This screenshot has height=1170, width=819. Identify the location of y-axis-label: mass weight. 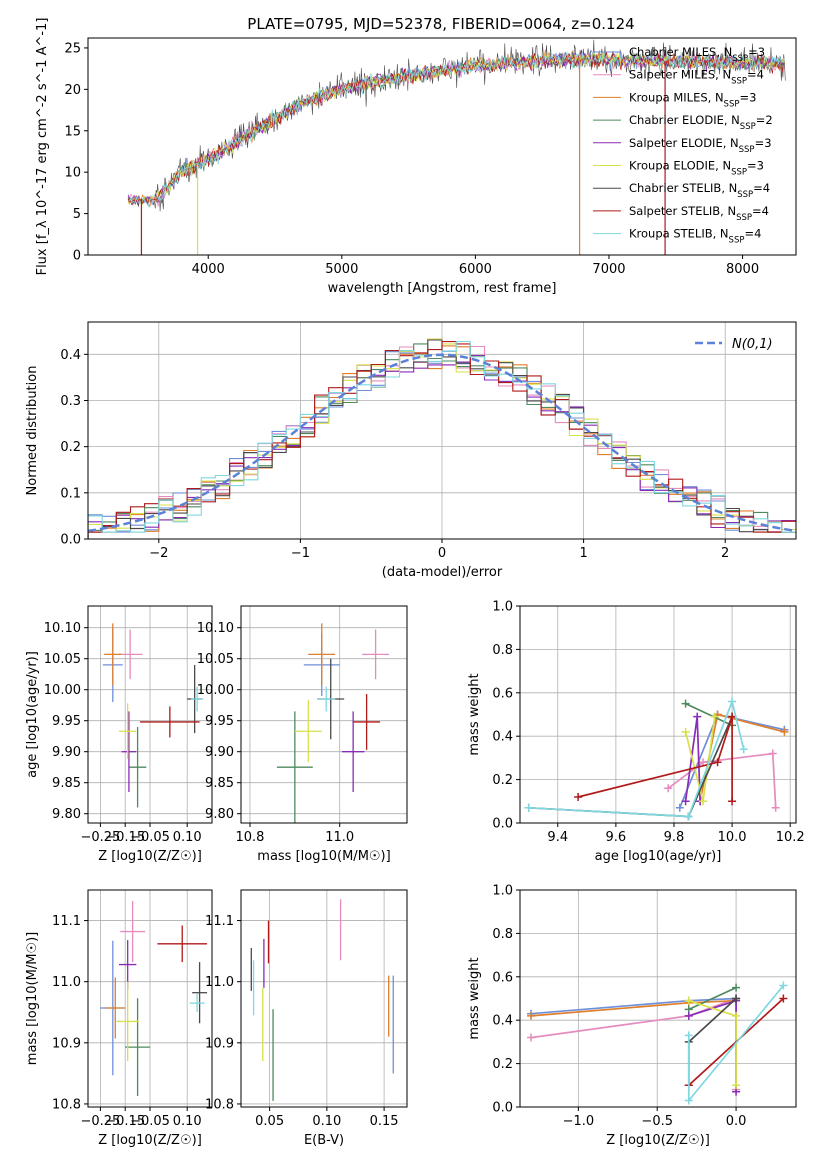
(474, 714).